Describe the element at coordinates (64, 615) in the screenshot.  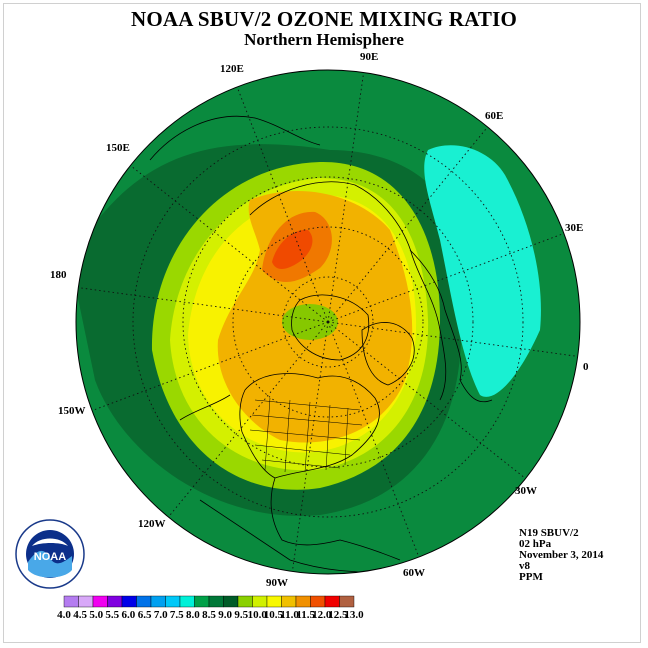
I see `colorbar-tick-label: 4.0` at that location.